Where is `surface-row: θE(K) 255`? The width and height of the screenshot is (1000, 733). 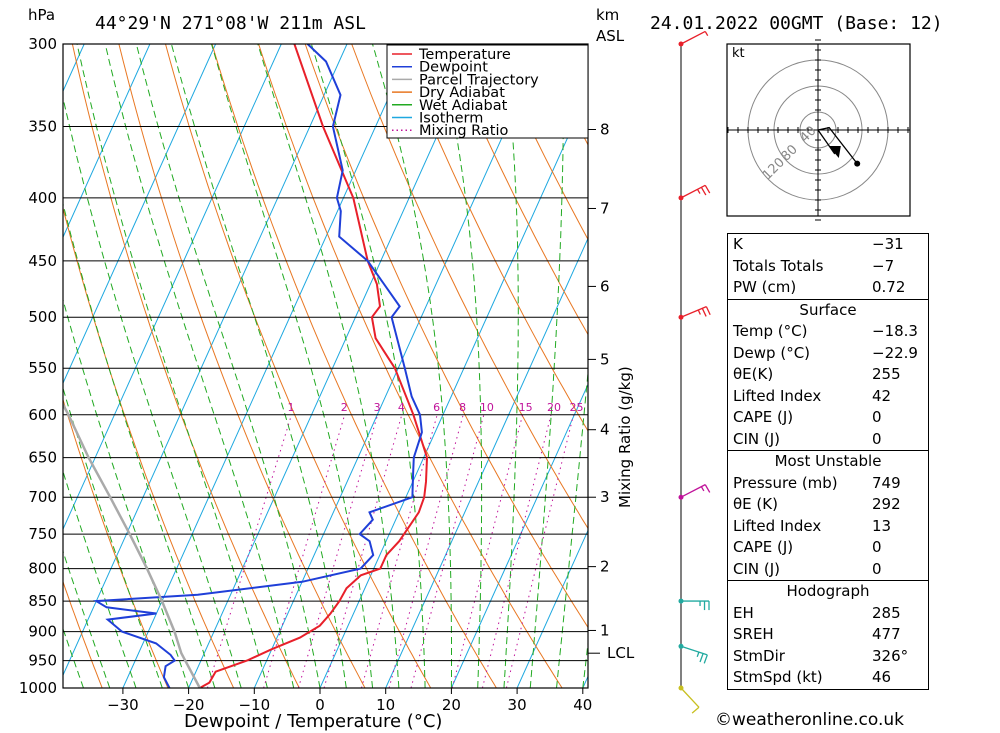 surface-row: θE(K) 255 is located at coordinates (828, 375).